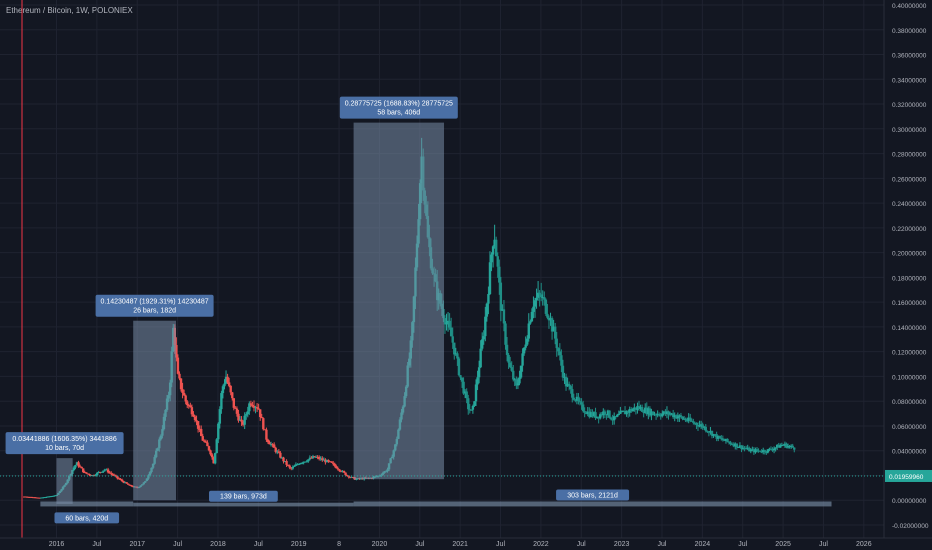  Describe the element at coordinates (593, 495) in the screenshot. I see `range-label-bg` at that location.